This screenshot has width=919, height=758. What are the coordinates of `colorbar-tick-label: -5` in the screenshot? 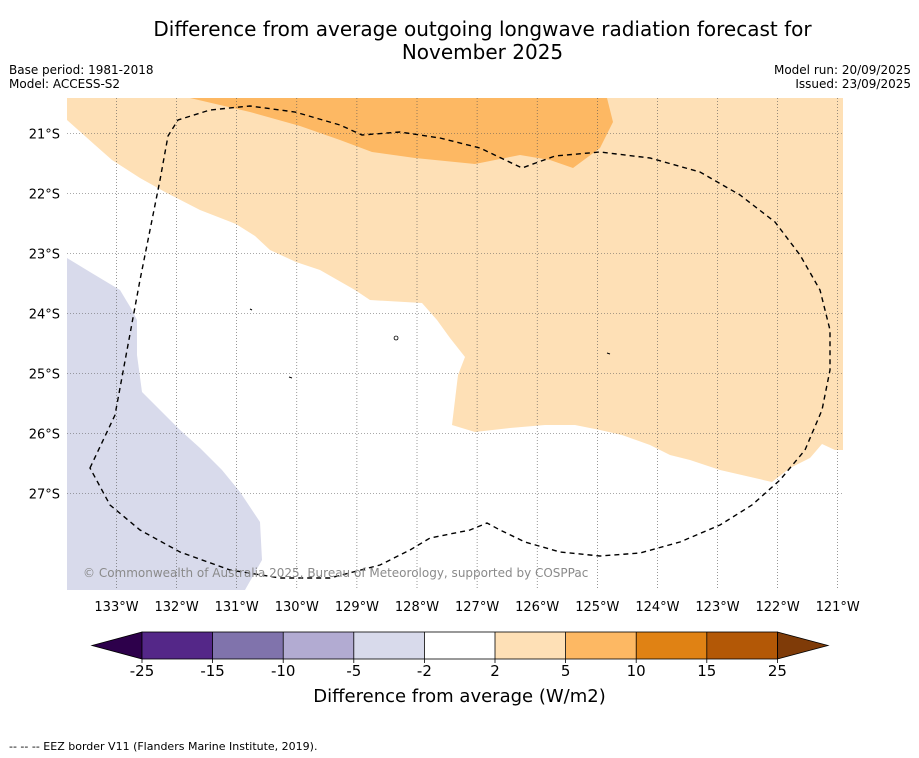 It's located at (353, 671).